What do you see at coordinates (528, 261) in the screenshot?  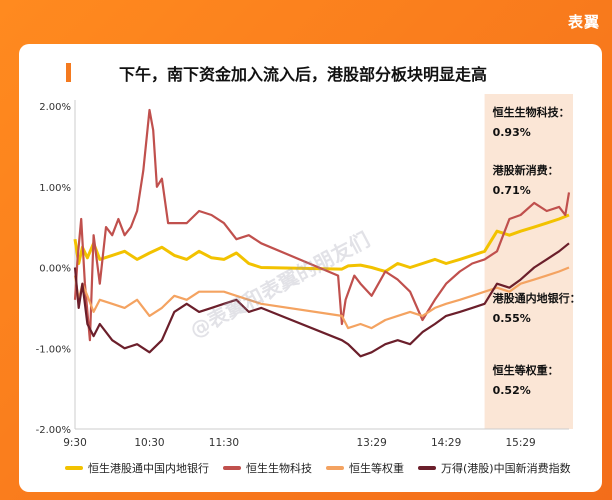 I see `highlight-band` at bounding box center [528, 261].